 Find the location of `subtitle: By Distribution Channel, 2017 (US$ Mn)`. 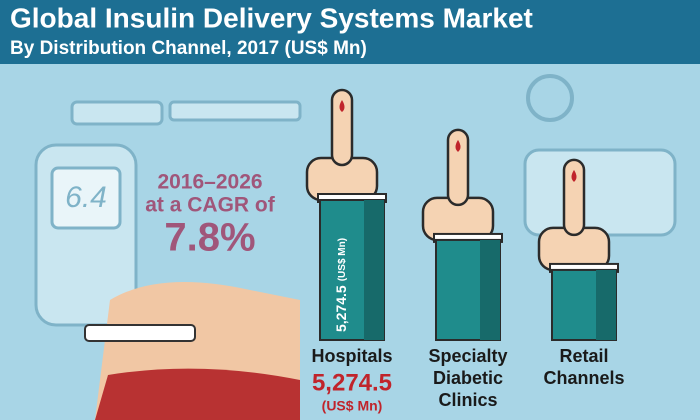

subtitle: By Distribution Channel, 2017 (US$ Mn) is located at coordinates (188, 48).